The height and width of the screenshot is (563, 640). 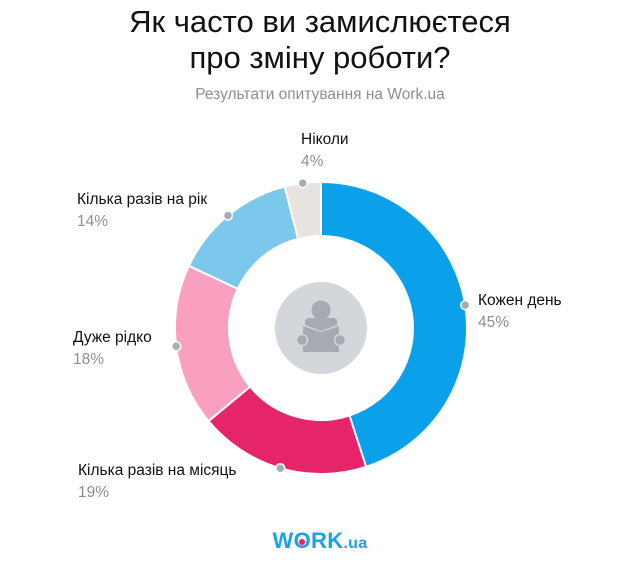 I want to click on label-percent: 14%, so click(x=93, y=221).